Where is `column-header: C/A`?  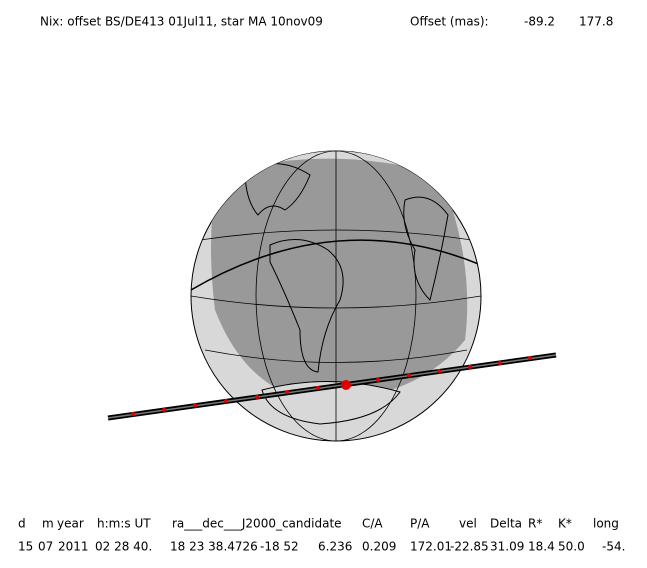 column-header: C/A is located at coordinates (372, 524).